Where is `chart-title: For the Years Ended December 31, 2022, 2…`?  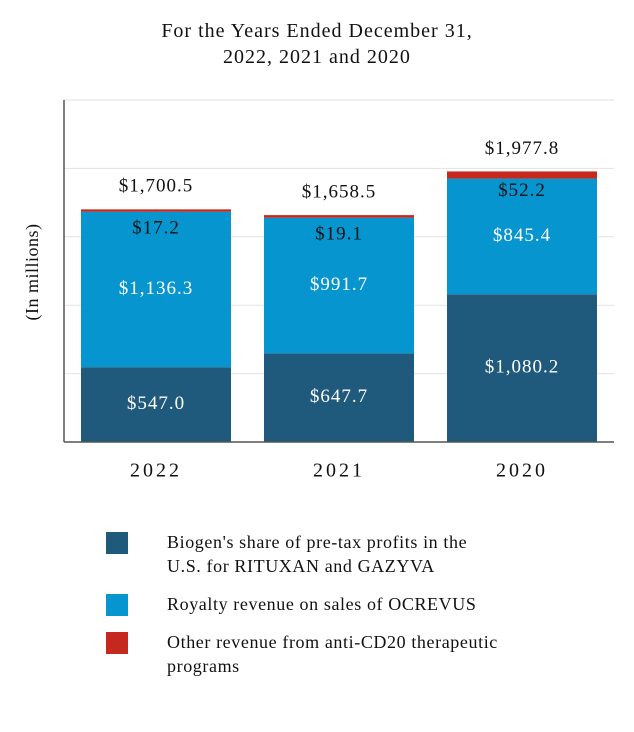 chart-title: For the Years Ended December 31, 2022, 2… is located at coordinates (317, 44).